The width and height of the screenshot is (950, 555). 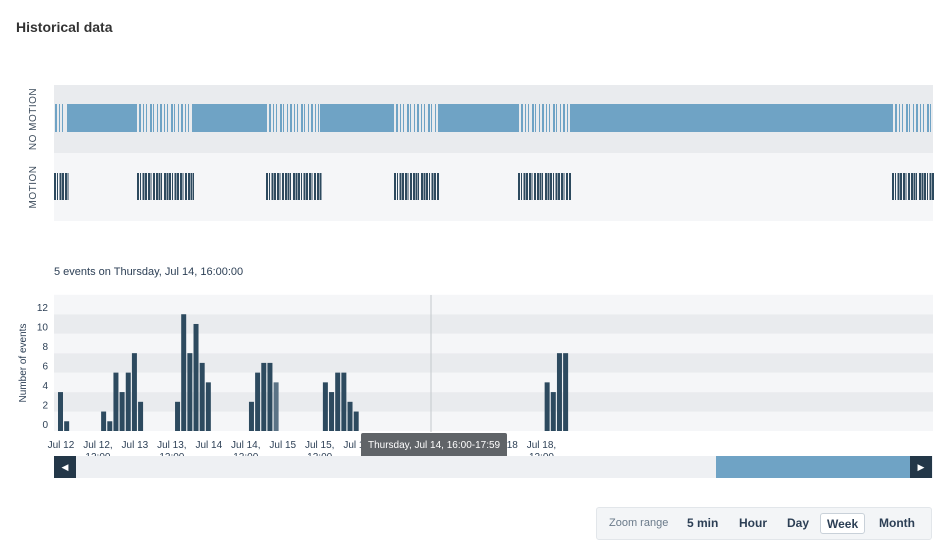 I want to click on navigator-left-button: ◀, so click(x=65, y=467).